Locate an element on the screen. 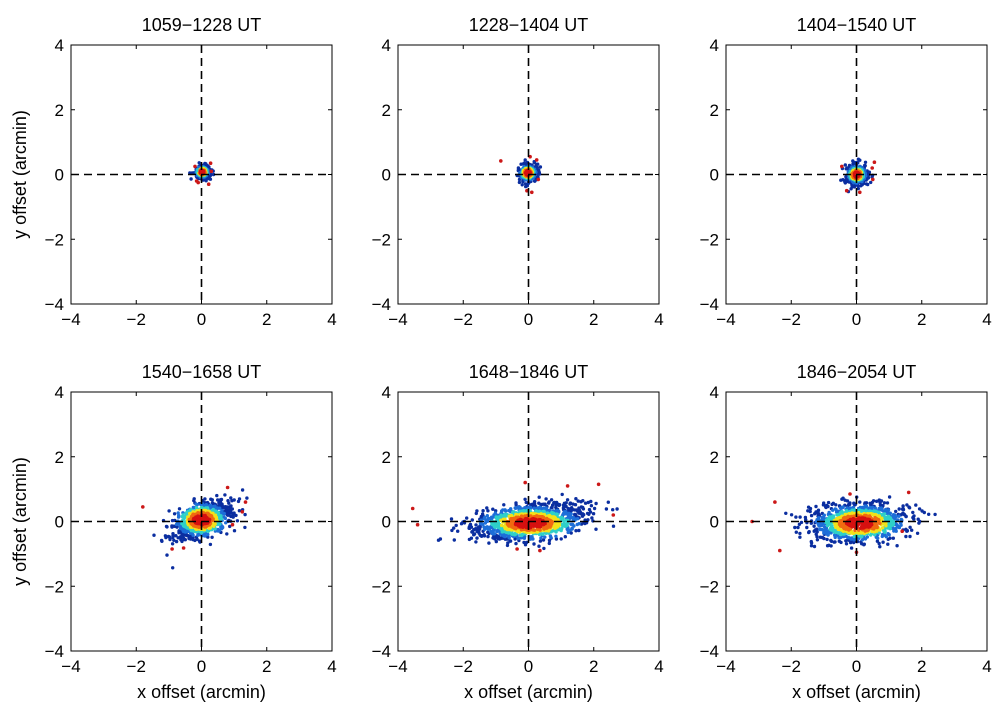 This screenshot has height=706, width=1004. panel-2: 1228−1404 UT −4 −2 0 2 4 −4 −2 0 2 4 is located at coordinates (518, 172).